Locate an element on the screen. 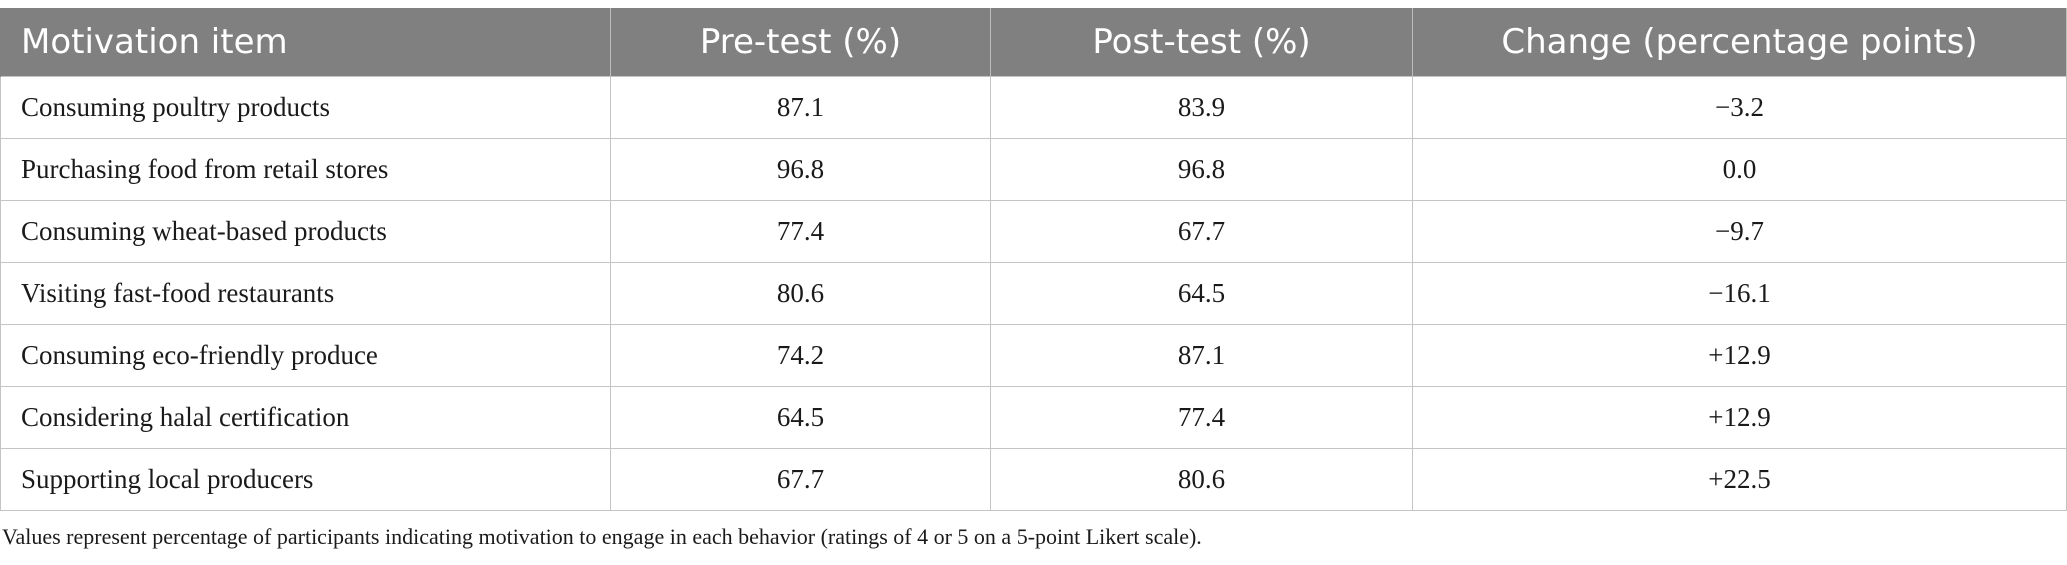 The image size is (2067, 565). cell-motivation-item: Considering halal certification is located at coordinates (305, 417).